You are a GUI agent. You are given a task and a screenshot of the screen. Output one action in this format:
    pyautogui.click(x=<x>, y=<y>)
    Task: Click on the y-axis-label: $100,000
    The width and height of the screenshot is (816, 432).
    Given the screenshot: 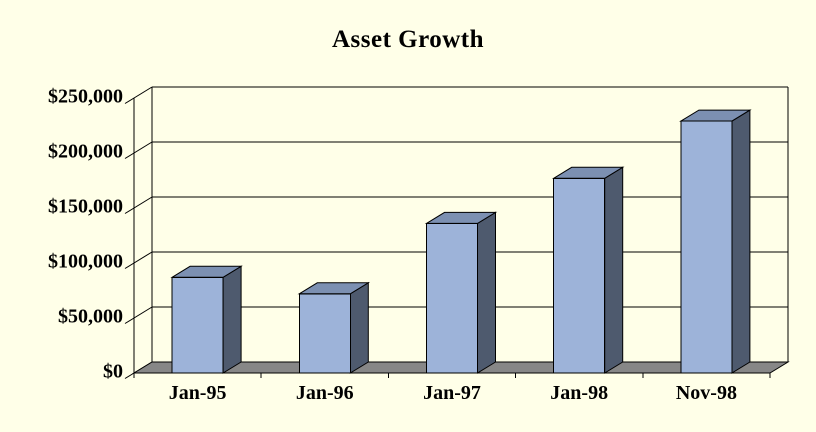 What is the action you would take?
    pyautogui.click(x=85, y=262)
    